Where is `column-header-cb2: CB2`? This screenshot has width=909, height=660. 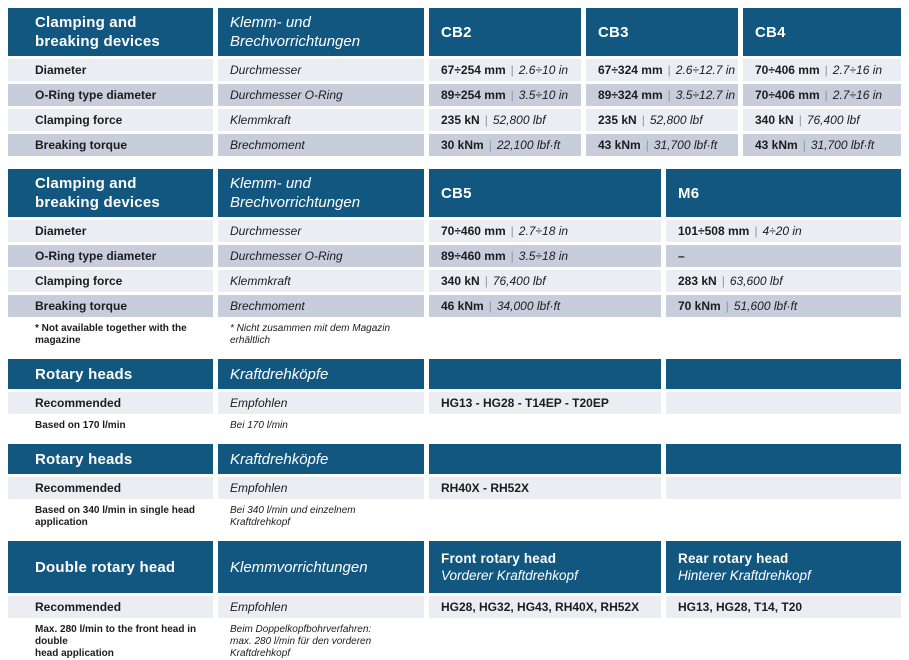 column-header-cb2: CB2 is located at coordinates (505, 32).